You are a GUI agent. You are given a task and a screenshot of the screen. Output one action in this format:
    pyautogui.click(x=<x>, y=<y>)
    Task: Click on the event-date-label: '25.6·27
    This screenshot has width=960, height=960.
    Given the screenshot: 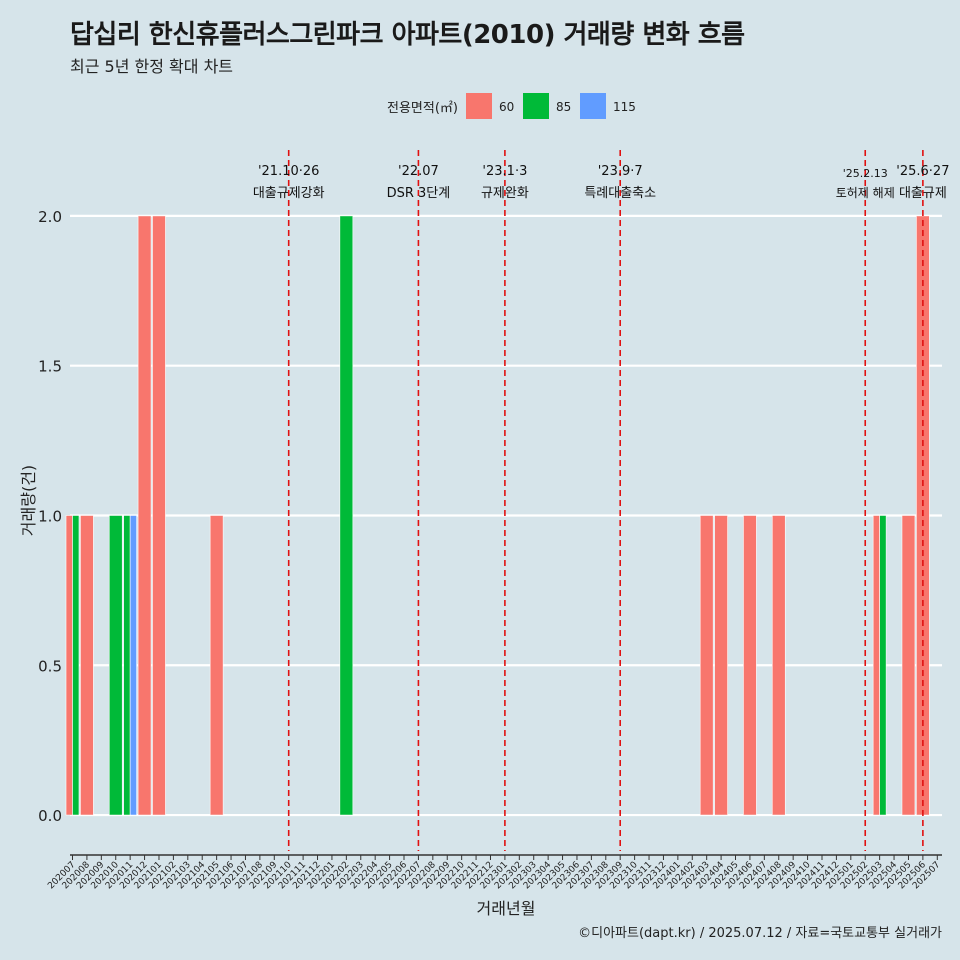 What is the action you would take?
    pyautogui.click(x=922, y=171)
    